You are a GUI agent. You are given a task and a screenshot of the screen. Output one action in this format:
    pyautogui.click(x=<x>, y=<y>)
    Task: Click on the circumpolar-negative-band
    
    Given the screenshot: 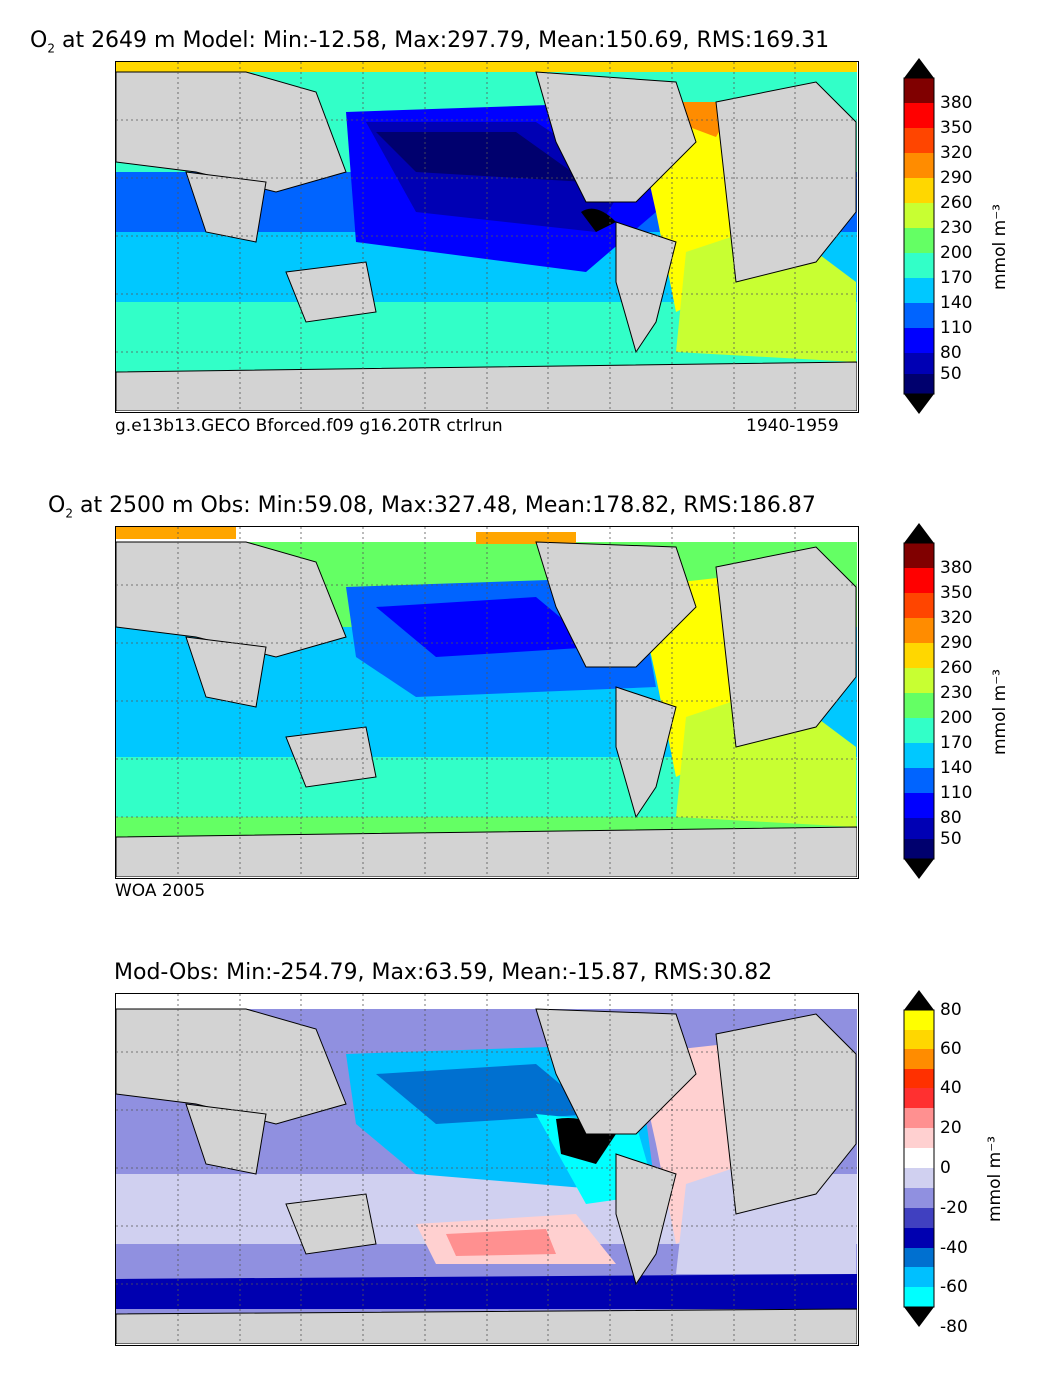 What is the action you would take?
    pyautogui.click(x=486, y=1291)
    